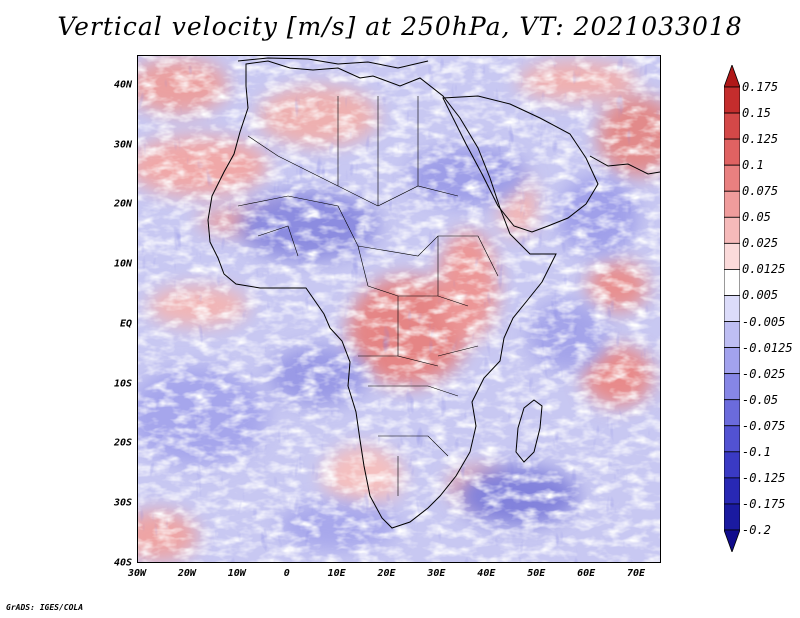  I want to click on colorbar, so click(732, 308).